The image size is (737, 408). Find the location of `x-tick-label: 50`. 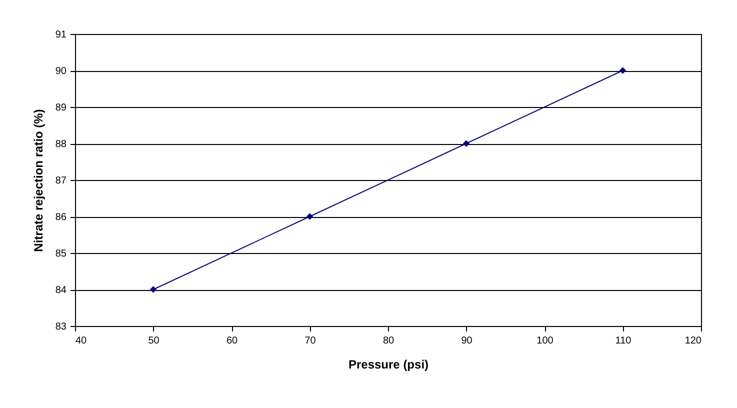

x-tick-label: 50 is located at coordinates (154, 341).